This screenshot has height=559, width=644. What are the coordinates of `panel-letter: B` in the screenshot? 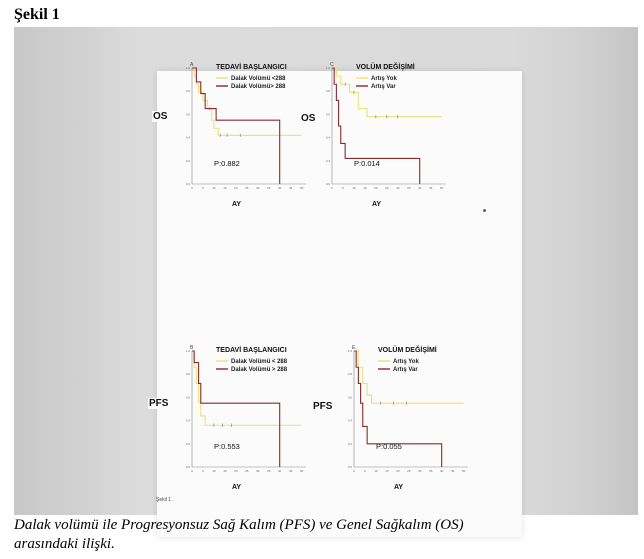 It's located at (192, 348).